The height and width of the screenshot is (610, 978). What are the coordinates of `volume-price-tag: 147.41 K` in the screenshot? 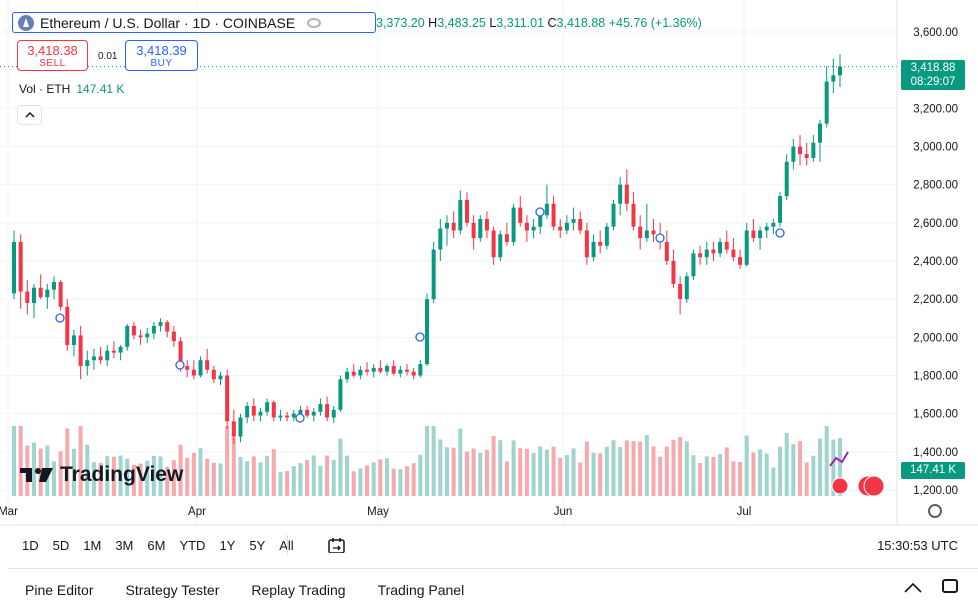 It's located at (933, 470).